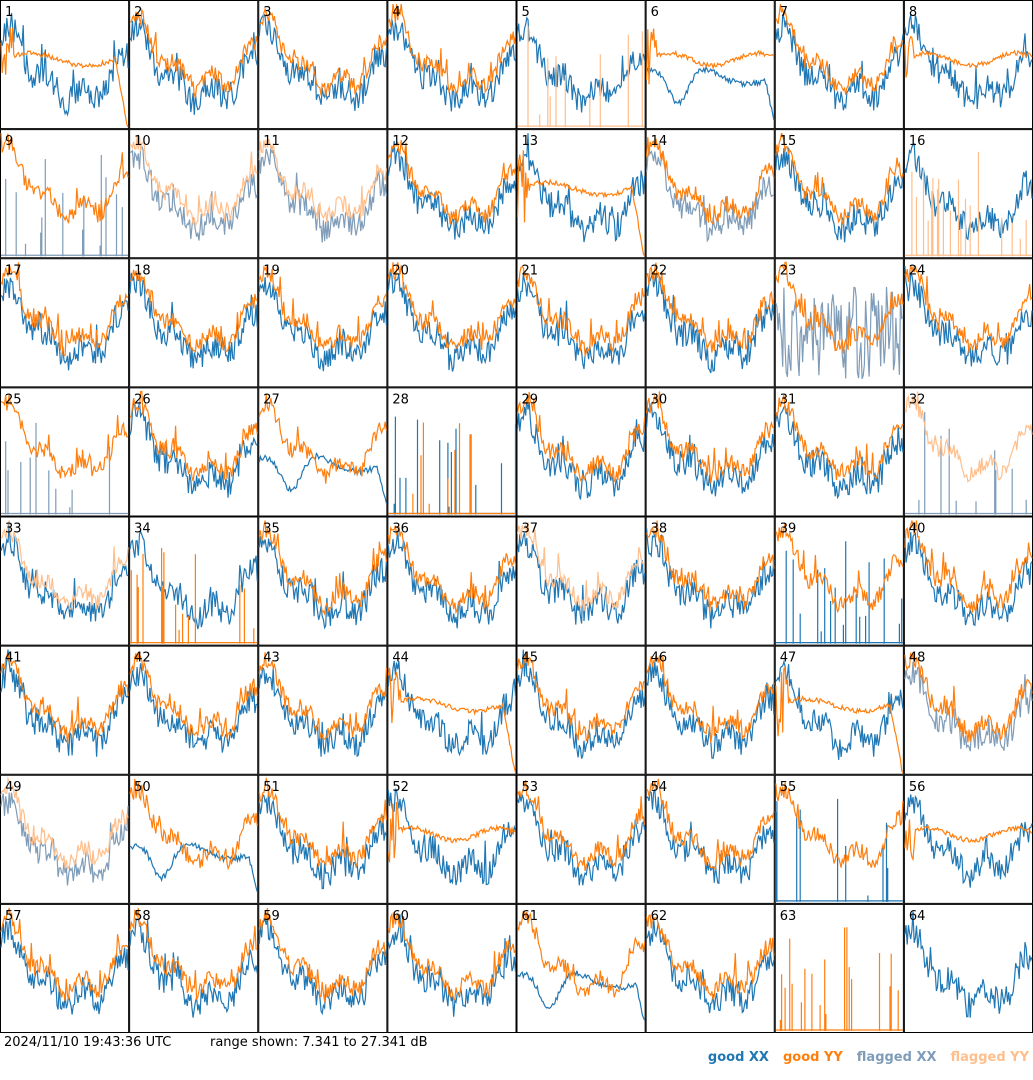  Describe the element at coordinates (788, 916) in the screenshot. I see `panel-label: 63` at that location.